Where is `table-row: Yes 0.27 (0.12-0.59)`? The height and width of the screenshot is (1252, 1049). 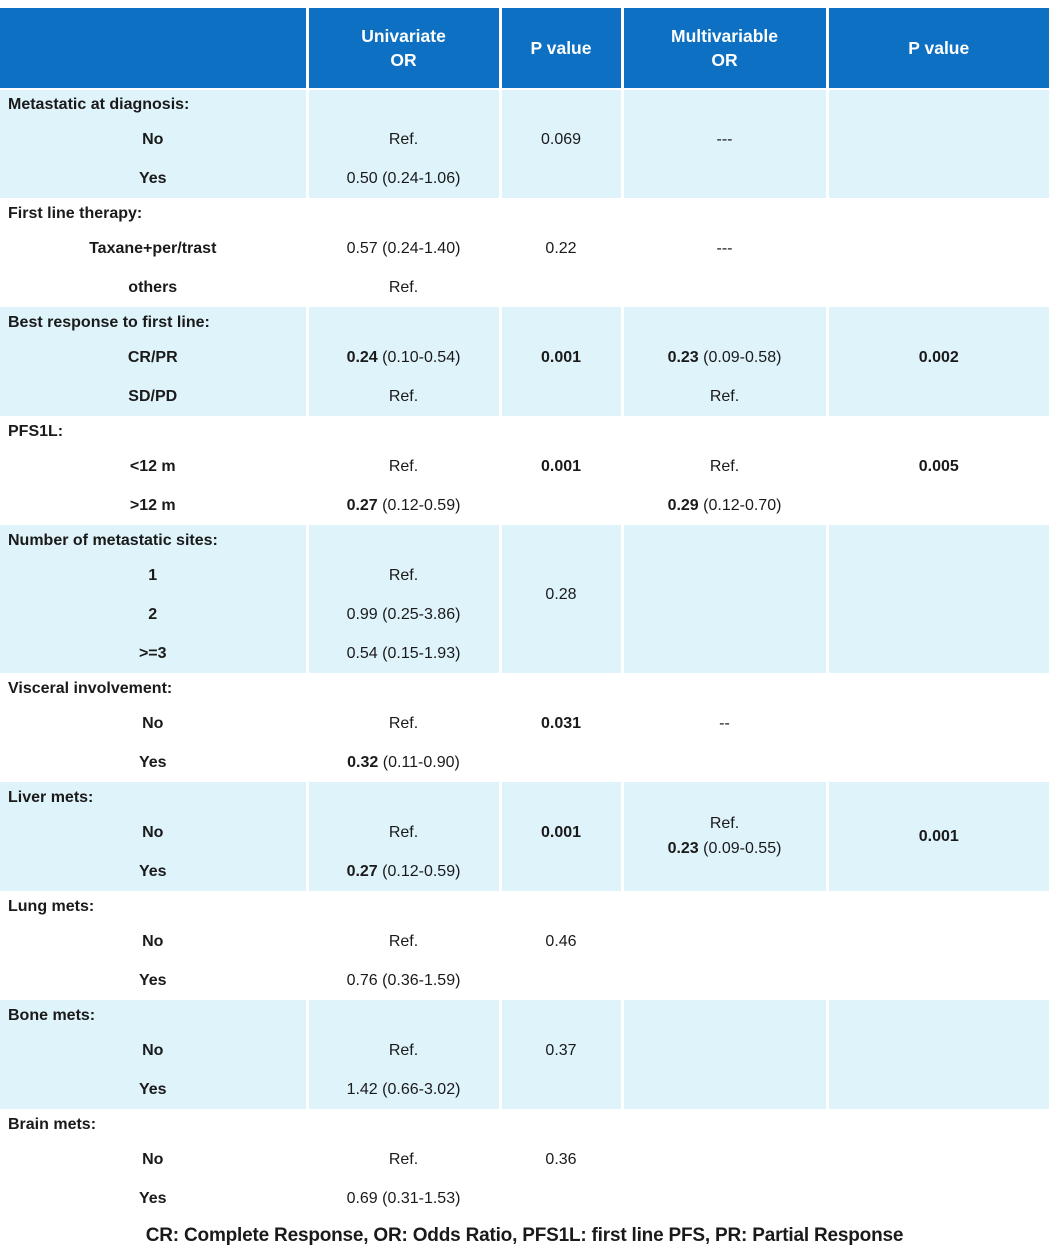
table-row: Yes 0.27 (0.12-0.59) is located at coordinates (524, 871).